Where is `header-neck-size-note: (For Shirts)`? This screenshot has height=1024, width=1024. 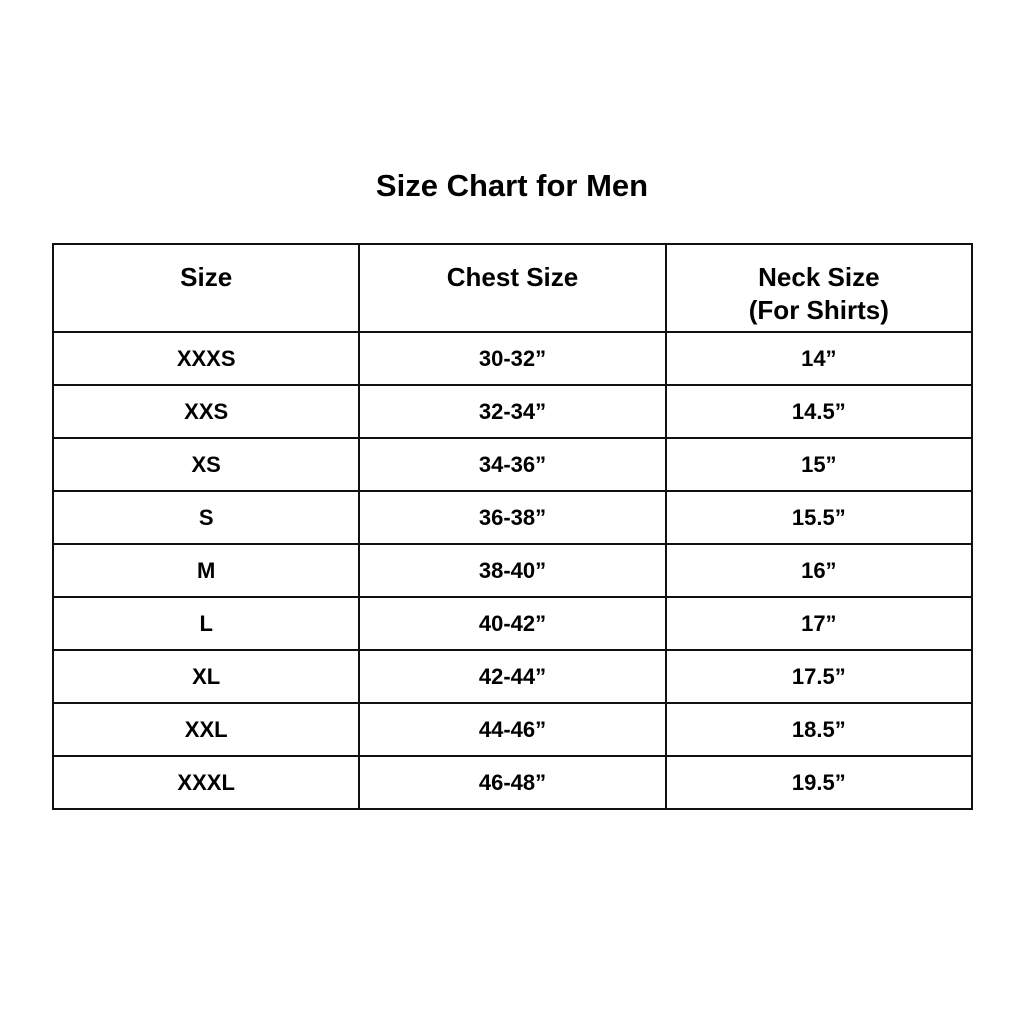 header-neck-size-note: (For Shirts) is located at coordinates (818, 310).